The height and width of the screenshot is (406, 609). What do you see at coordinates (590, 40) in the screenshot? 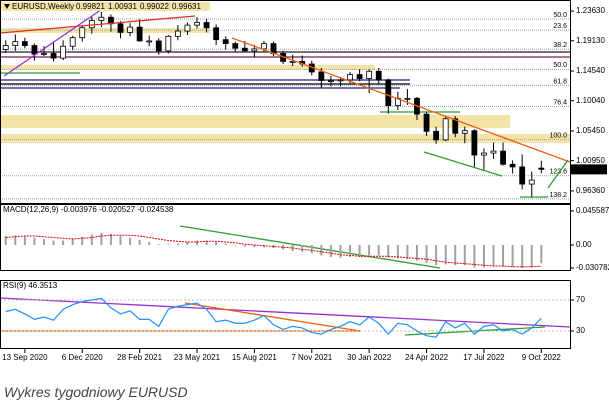
I see `y-tick-label: 1.19130` at bounding box center [590, 40].